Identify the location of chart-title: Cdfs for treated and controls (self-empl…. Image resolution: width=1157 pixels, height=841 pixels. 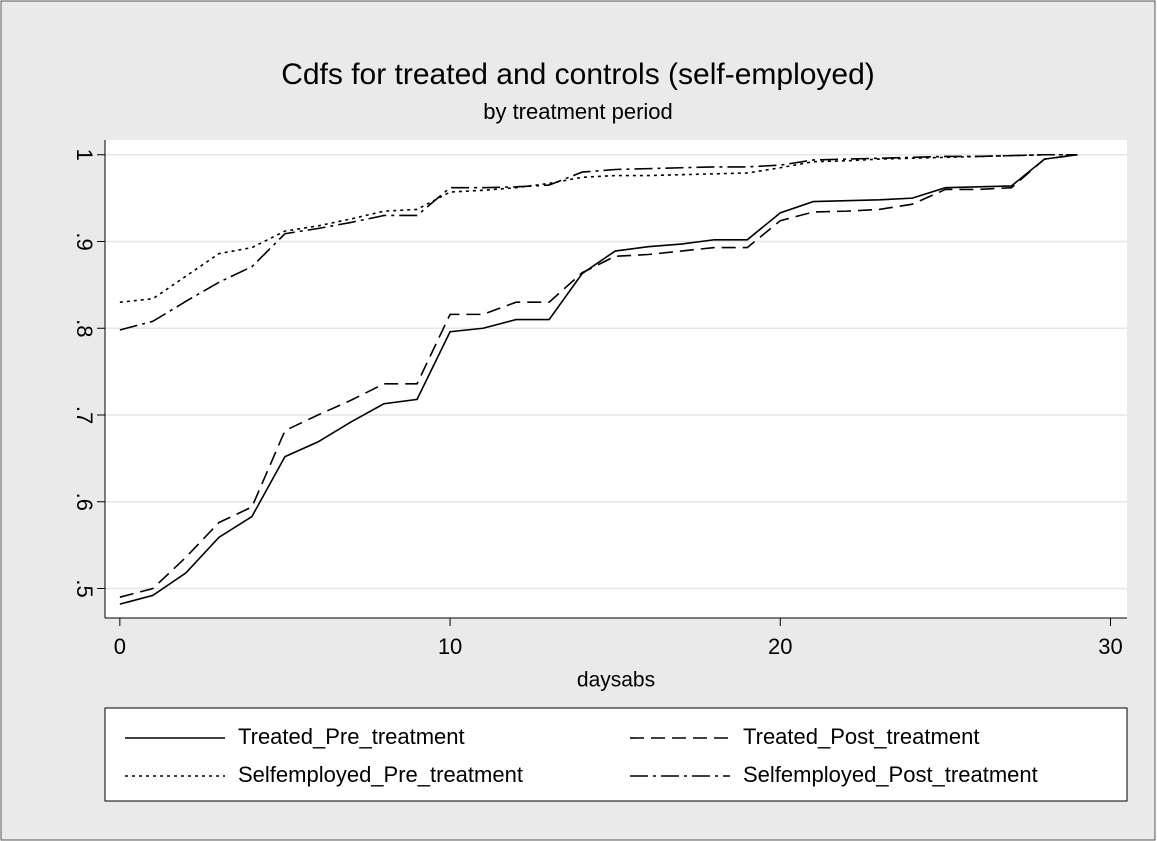
(578, 74).